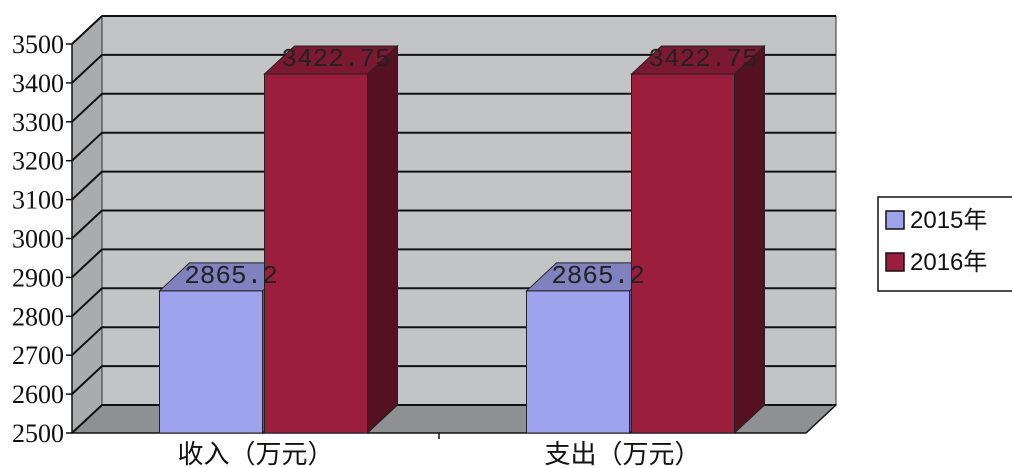 This screenshot has width=1012, height=468. I want to click on y-tick-label: 2800, so click(38, 316).